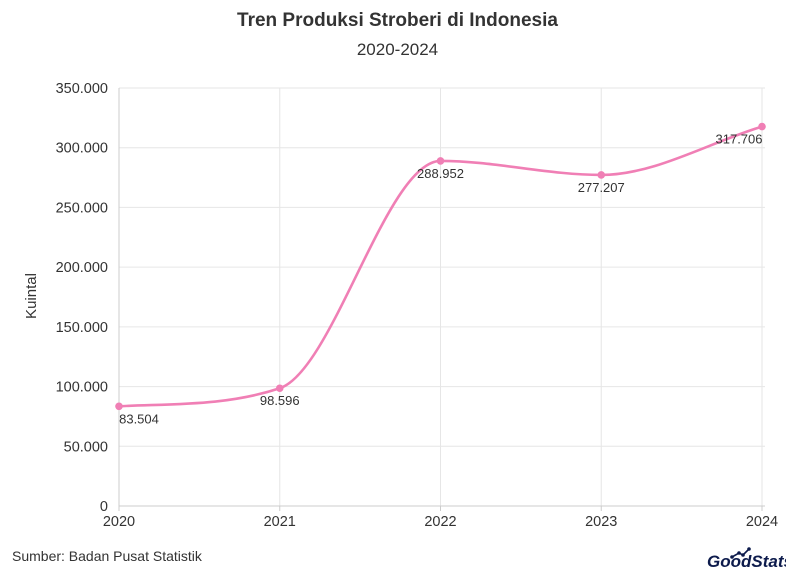 Image resolution: width=795 pixels, height=580 pixels. What do you see at coordinates (746, 561) in the screenshot?
I see `logo-wordmark: GoodStats` at bounding box center [746, 561].